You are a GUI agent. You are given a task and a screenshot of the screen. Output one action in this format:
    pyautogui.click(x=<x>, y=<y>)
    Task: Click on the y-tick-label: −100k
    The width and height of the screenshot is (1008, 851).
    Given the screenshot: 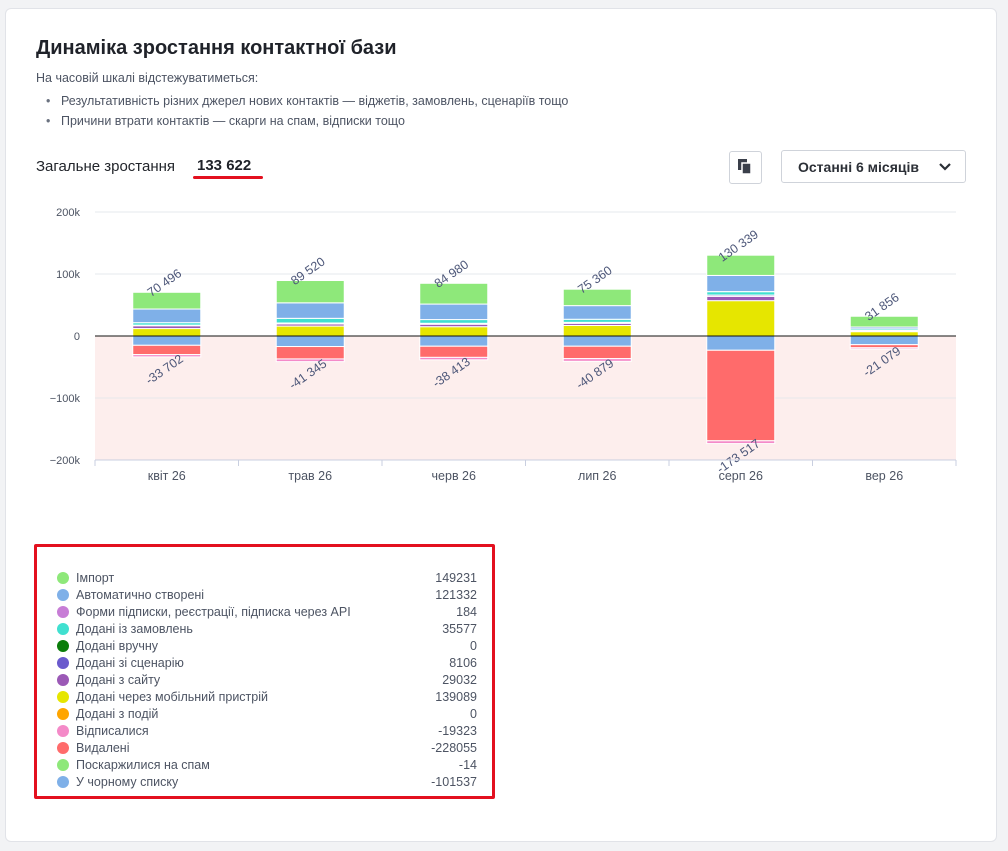 What is the action you would take?
    pyautogui.click(x=65, y=399)
    